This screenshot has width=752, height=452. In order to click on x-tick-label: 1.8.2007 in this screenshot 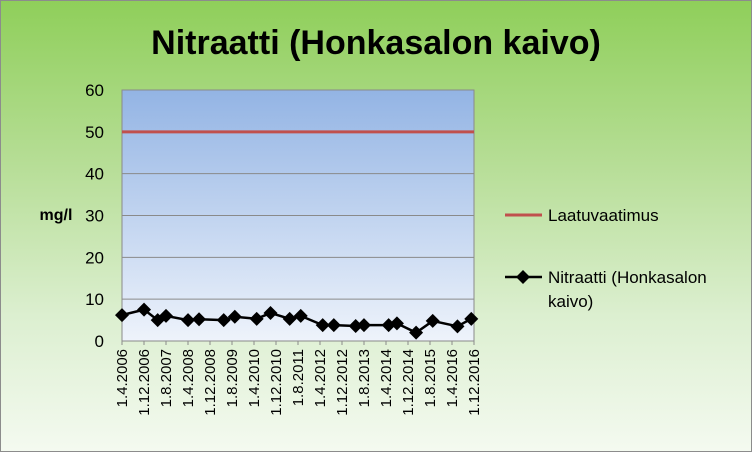, I will do `click(166, 378)`.